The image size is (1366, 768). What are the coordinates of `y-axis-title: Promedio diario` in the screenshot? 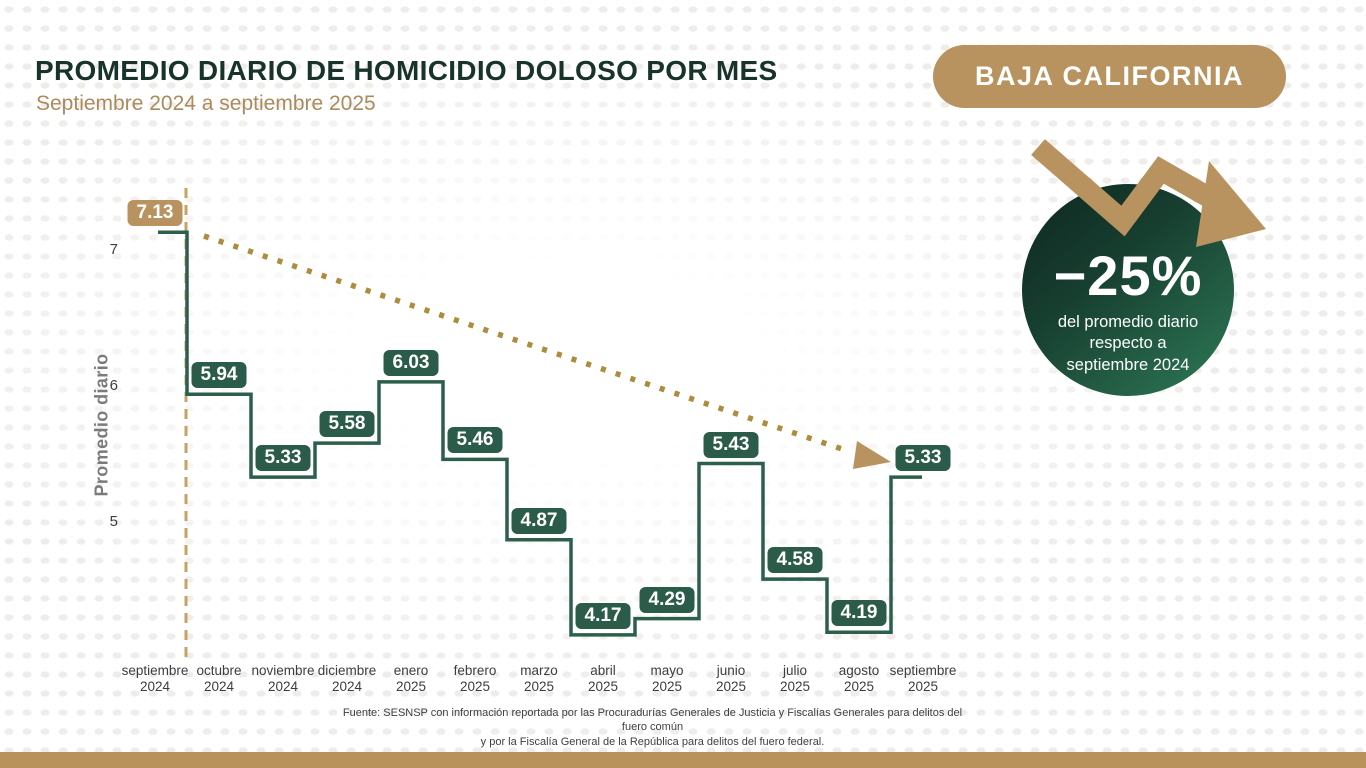 It's located at (101, 425).